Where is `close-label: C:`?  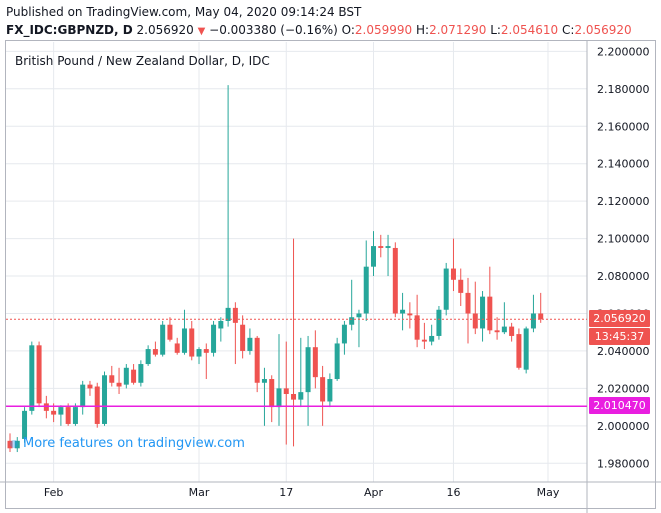
close-label: C: is located at coordinates (568, 30).